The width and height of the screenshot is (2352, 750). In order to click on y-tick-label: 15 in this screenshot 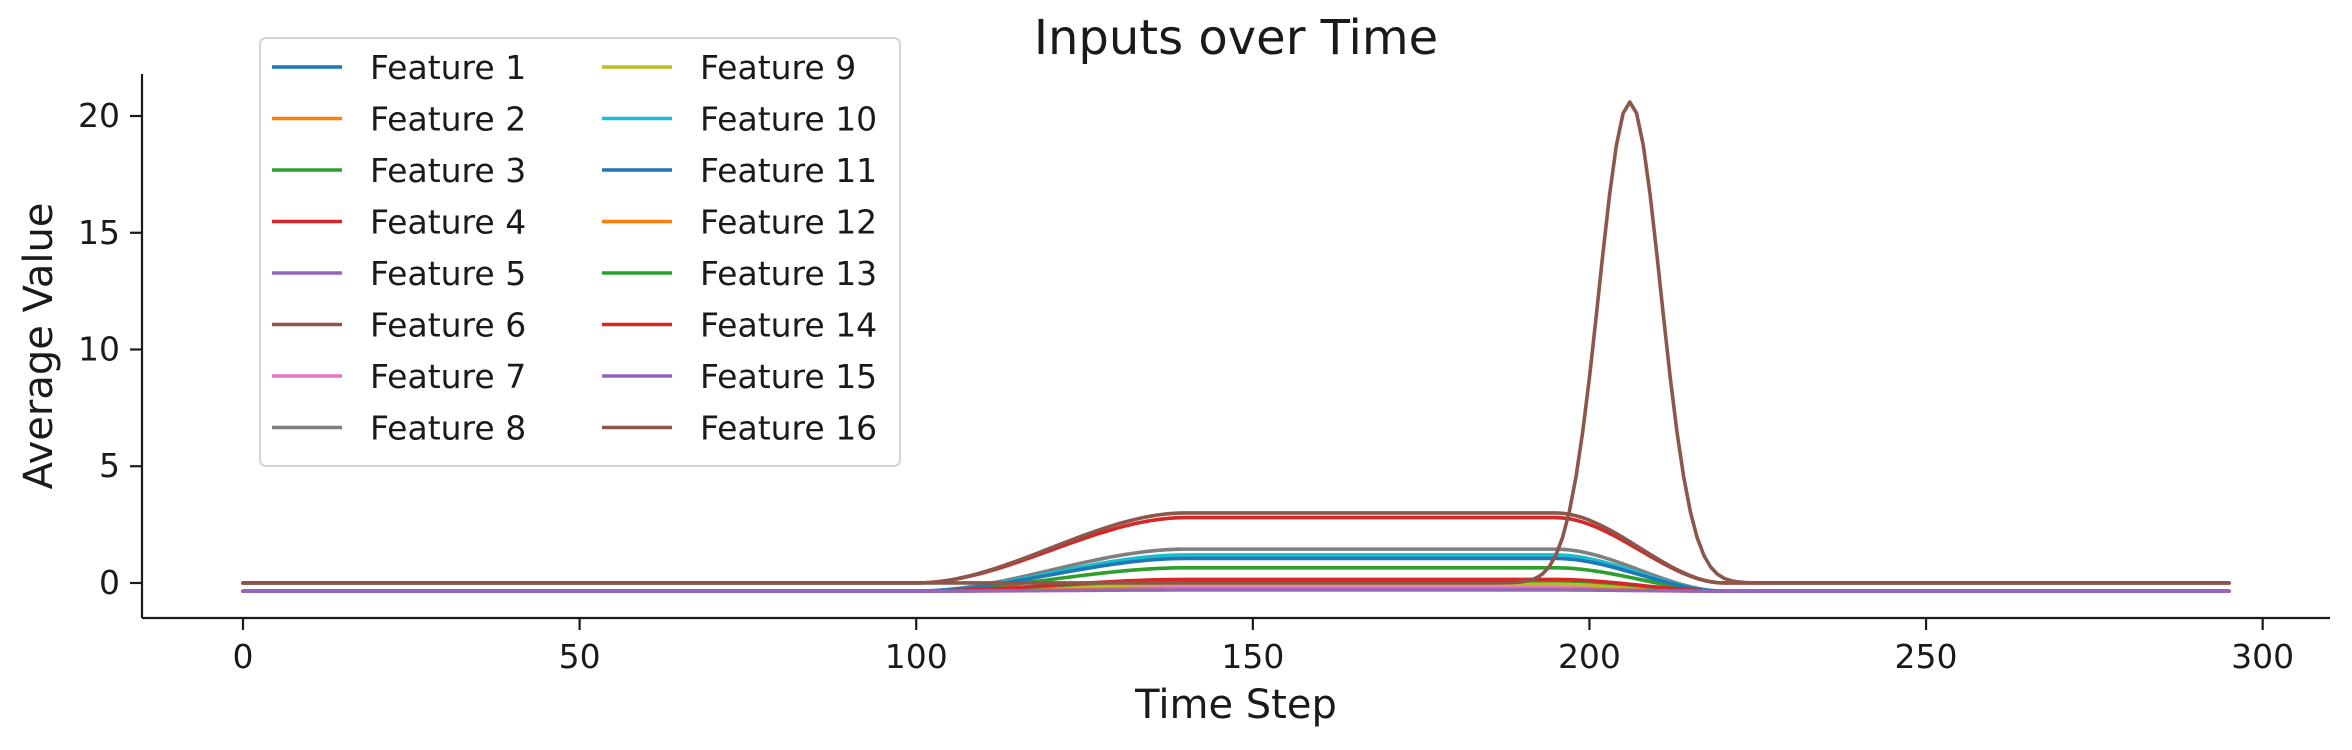, I will do `click(99, 232)`.